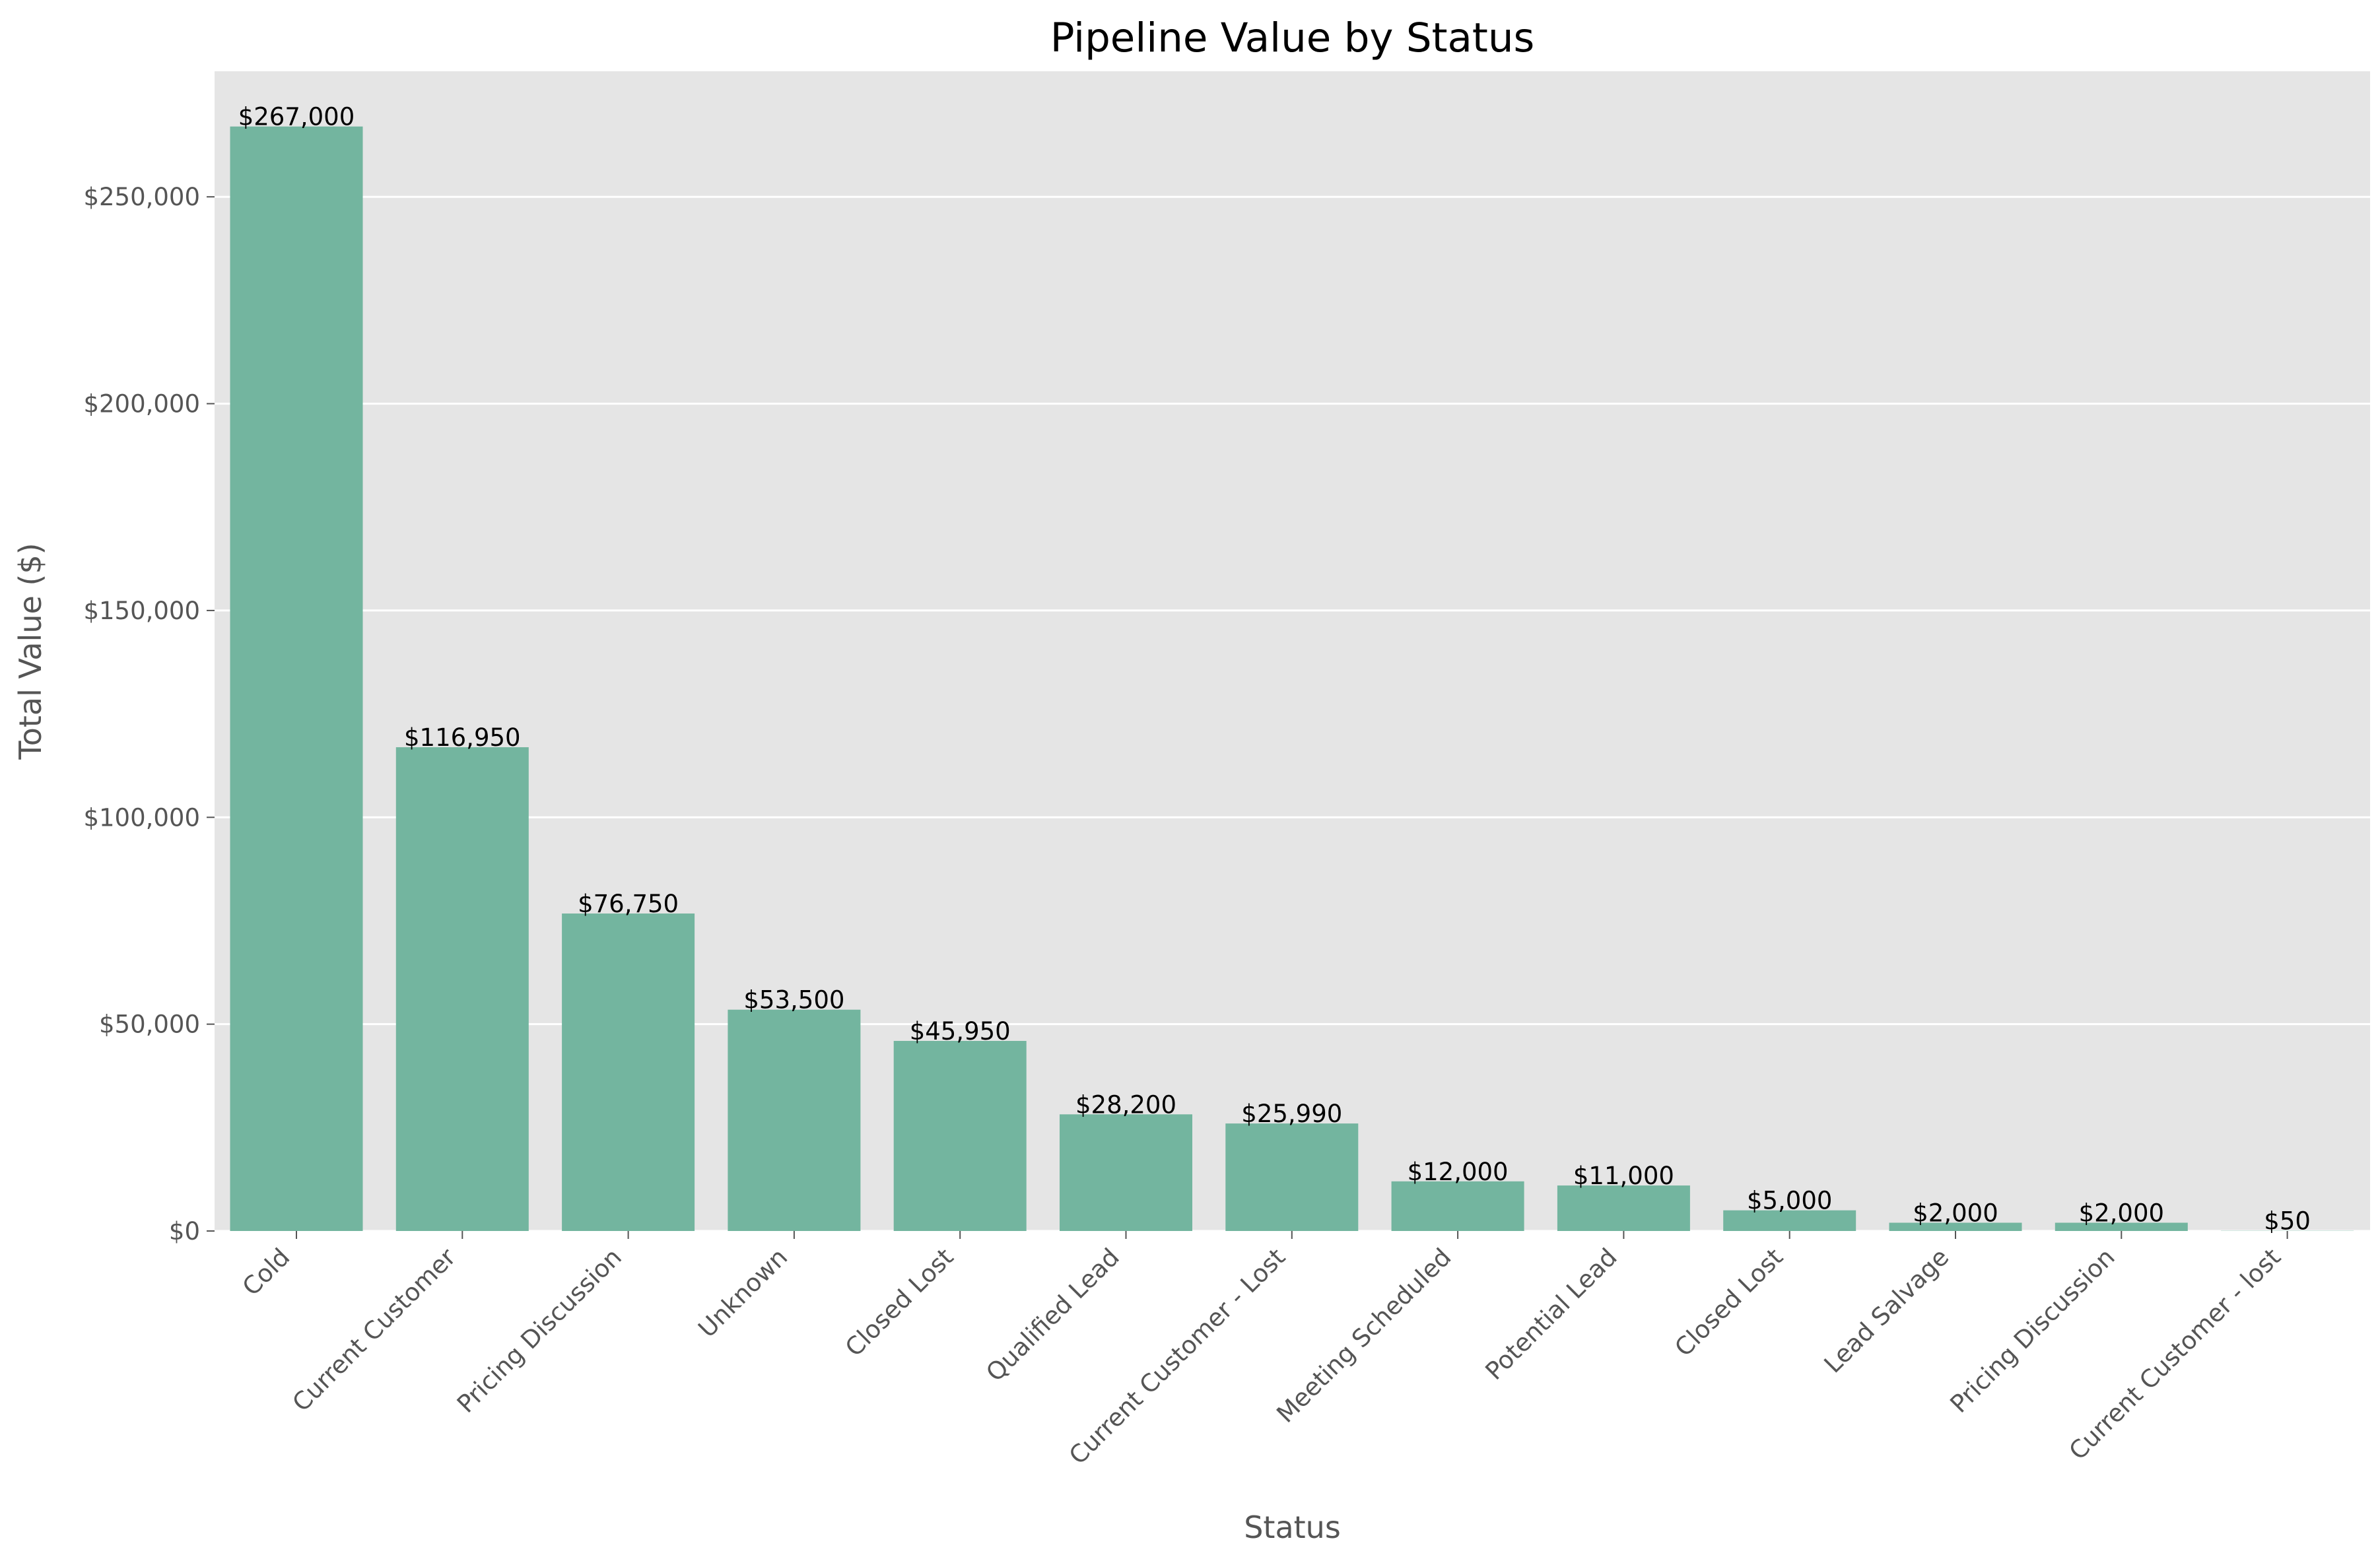 The height and width of the screenshot is (1563, 2380). Describe the element at coordinates (141, 817) in the screenshot. I see `y-tick-label: $100,000` at that location.